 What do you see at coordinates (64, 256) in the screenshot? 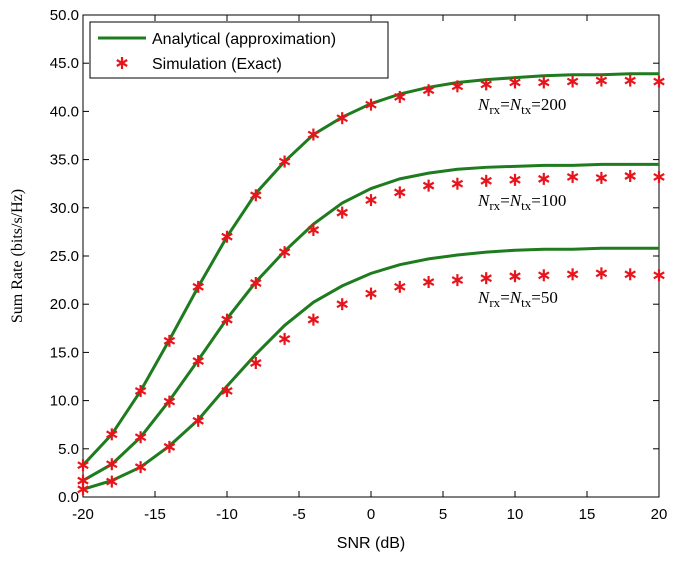
I see `y-tick-label: 25.0` at bounding box center [64, 256].